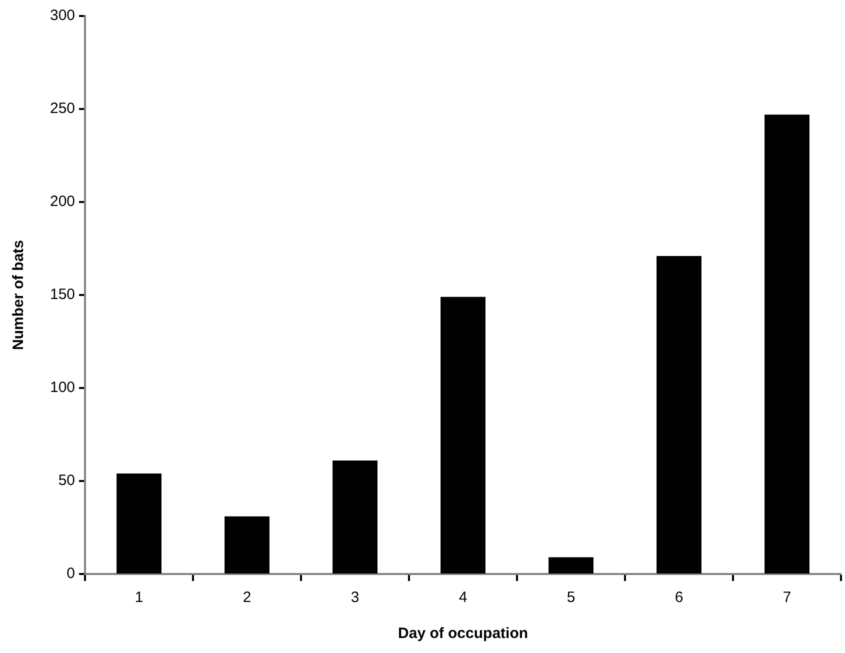 The height and width of the screenshot is (653, 845). Describe the element at coordinates (63, 15) in the screenshot. I see `y-tick-label: 300` at that location.